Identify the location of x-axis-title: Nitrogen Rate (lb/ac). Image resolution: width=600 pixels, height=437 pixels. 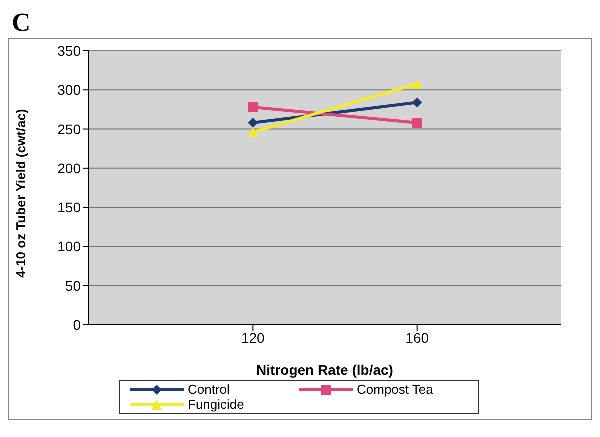
(325, 370).